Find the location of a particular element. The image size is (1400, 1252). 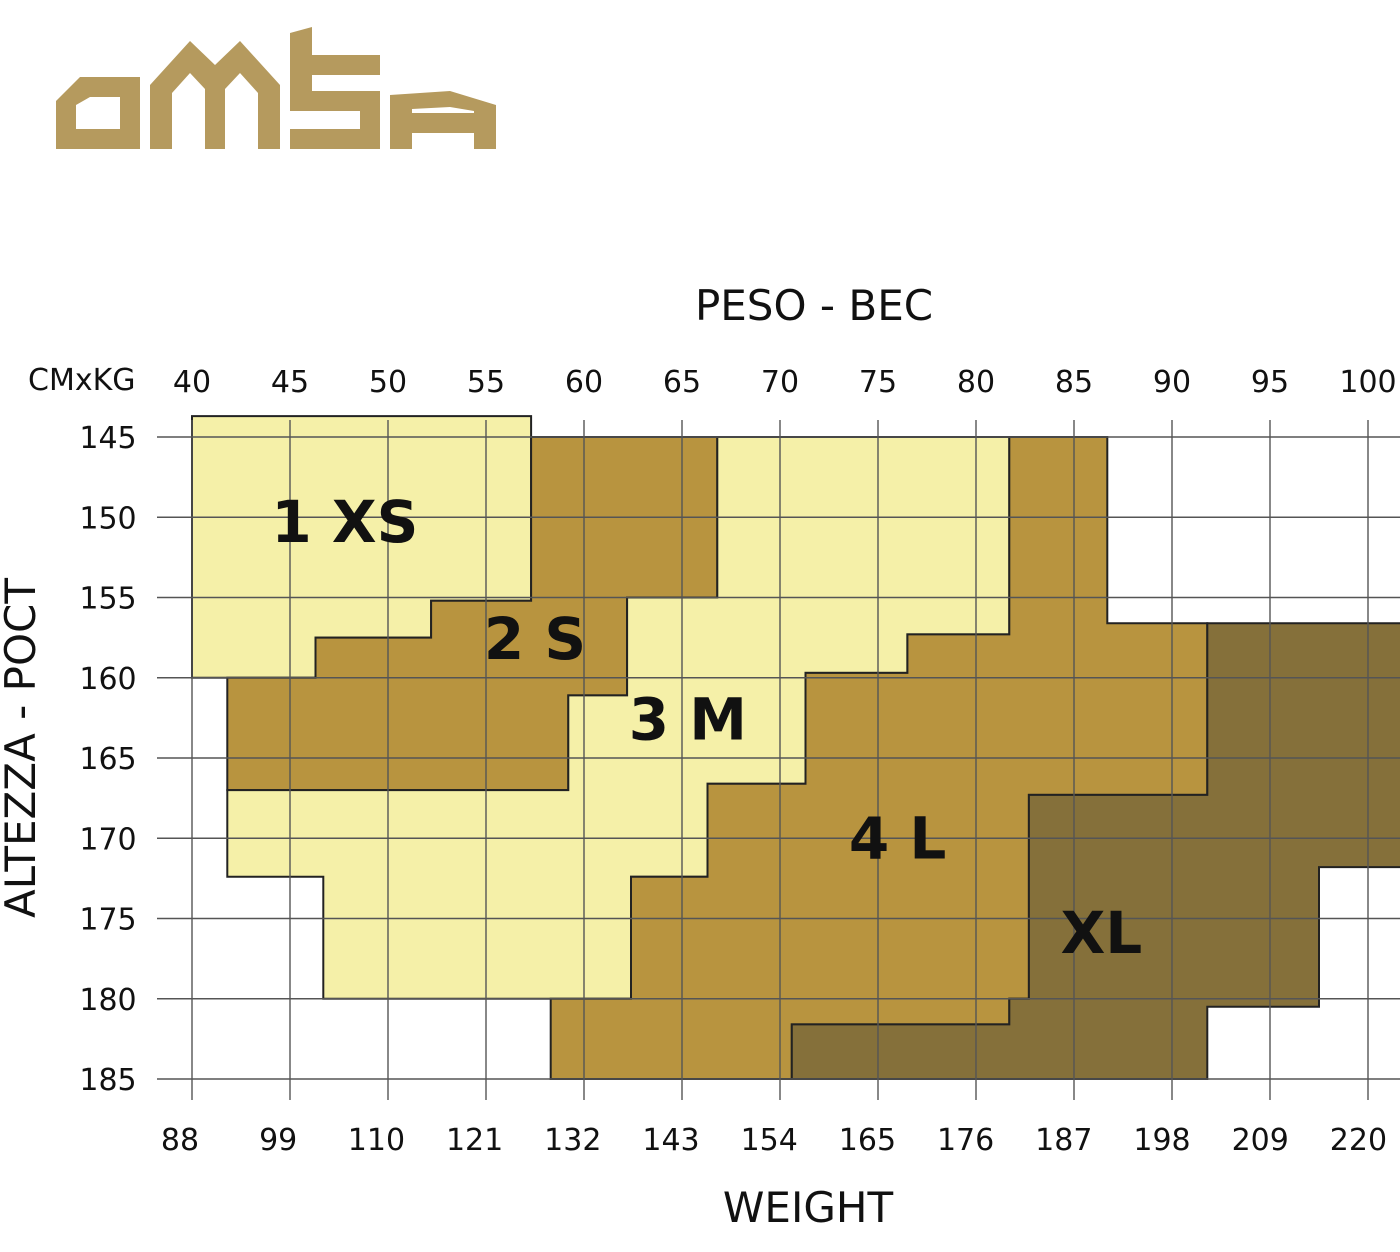

x-lb-tick-label: 132 is located at coordinates (572, 1140).